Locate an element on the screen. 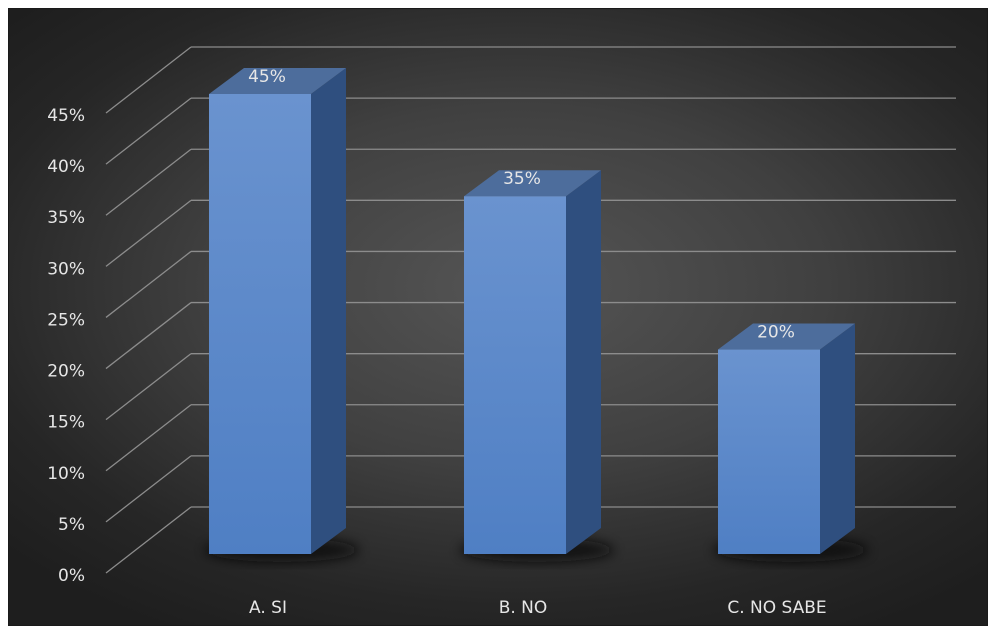 The height and width of the screenshot is (642, 995). x-tick-label: A. SI is located at coordinates (268, 608).